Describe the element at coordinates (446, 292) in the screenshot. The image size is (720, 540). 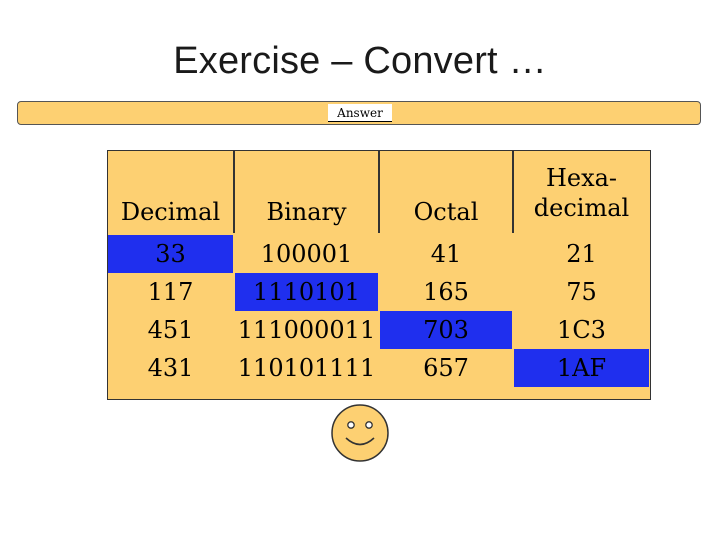
I see `table-cell: 165` at that location.